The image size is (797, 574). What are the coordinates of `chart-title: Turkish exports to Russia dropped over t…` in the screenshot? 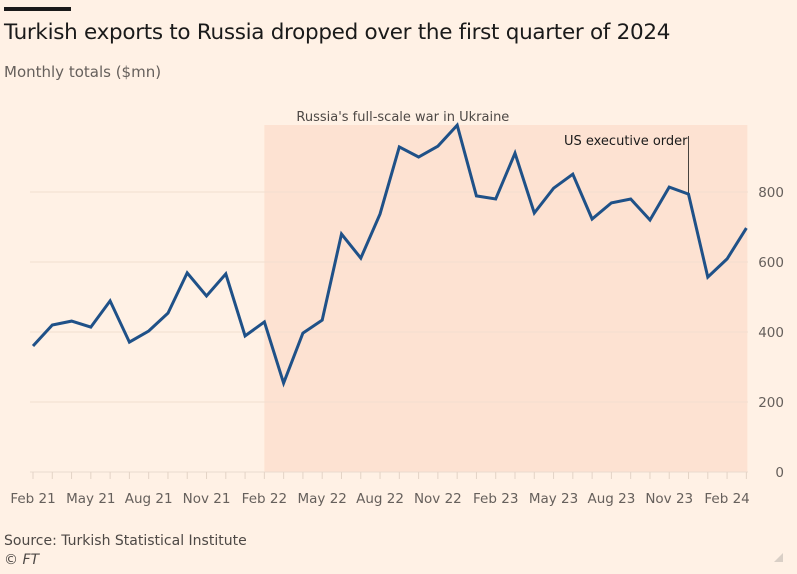 It's located at (337, 32).